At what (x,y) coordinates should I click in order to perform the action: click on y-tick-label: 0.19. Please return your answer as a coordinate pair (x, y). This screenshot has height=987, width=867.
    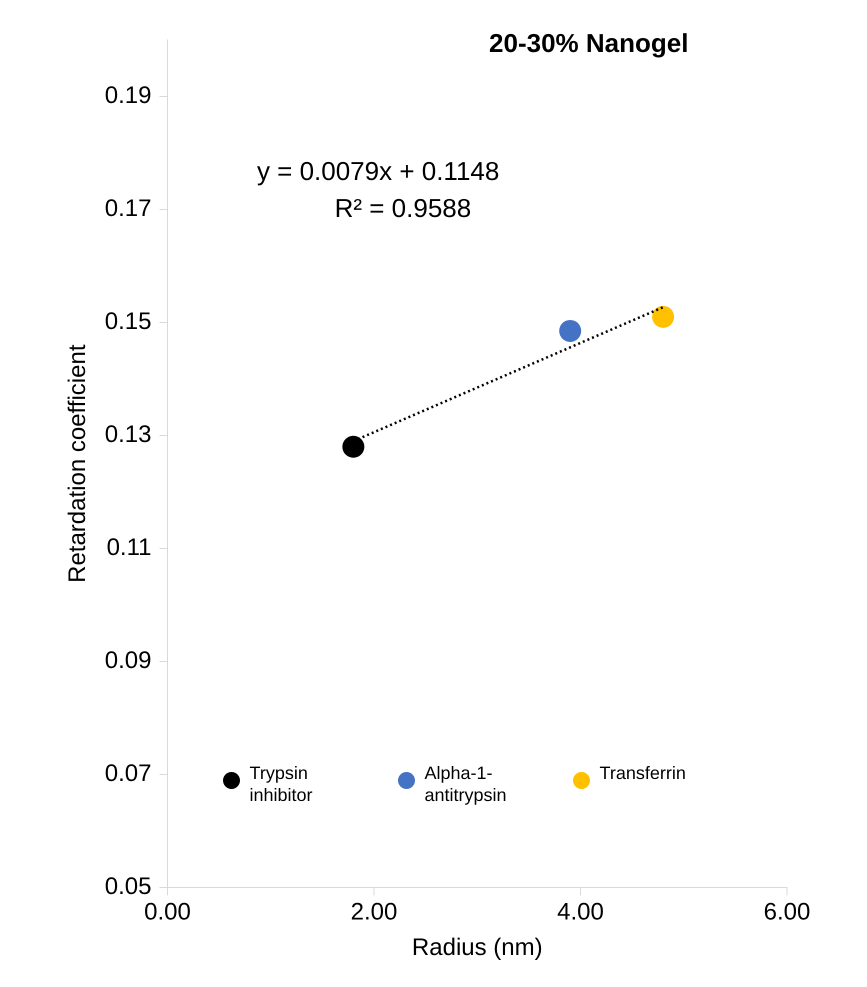
    Looking at the image, I should click on (128, 96).